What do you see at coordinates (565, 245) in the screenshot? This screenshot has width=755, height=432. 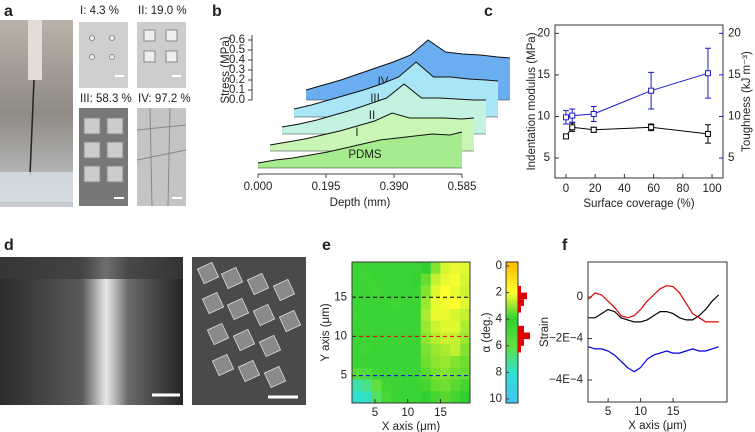 I see `panel-label: f` at bounding box center [565, 245].